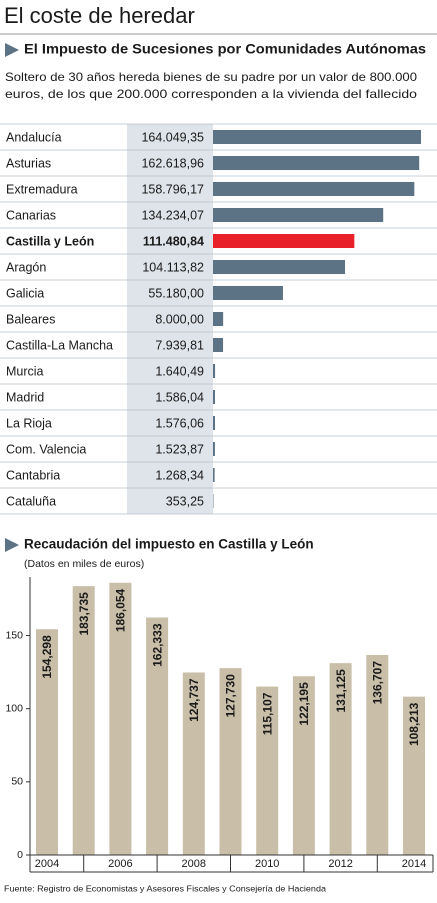  I want to click on value-label: 162,333, so click(157, 645).